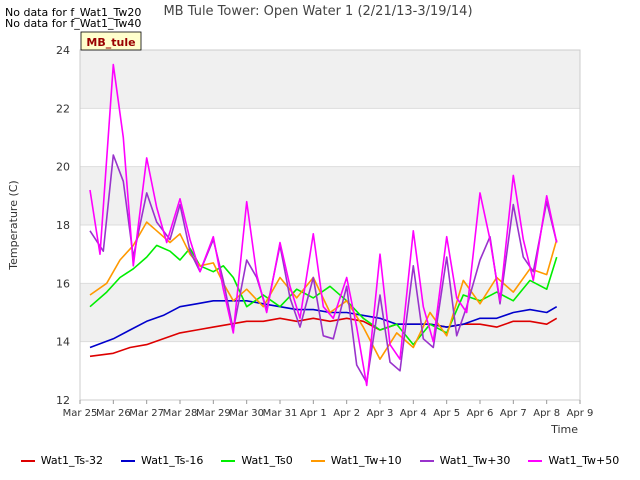 The height and width of the screenshot is (480, 640). What do you see at coordinates (63, 283) in the screenshot?
I see `y-tick-label: 16` at bounding box center [63, 283].